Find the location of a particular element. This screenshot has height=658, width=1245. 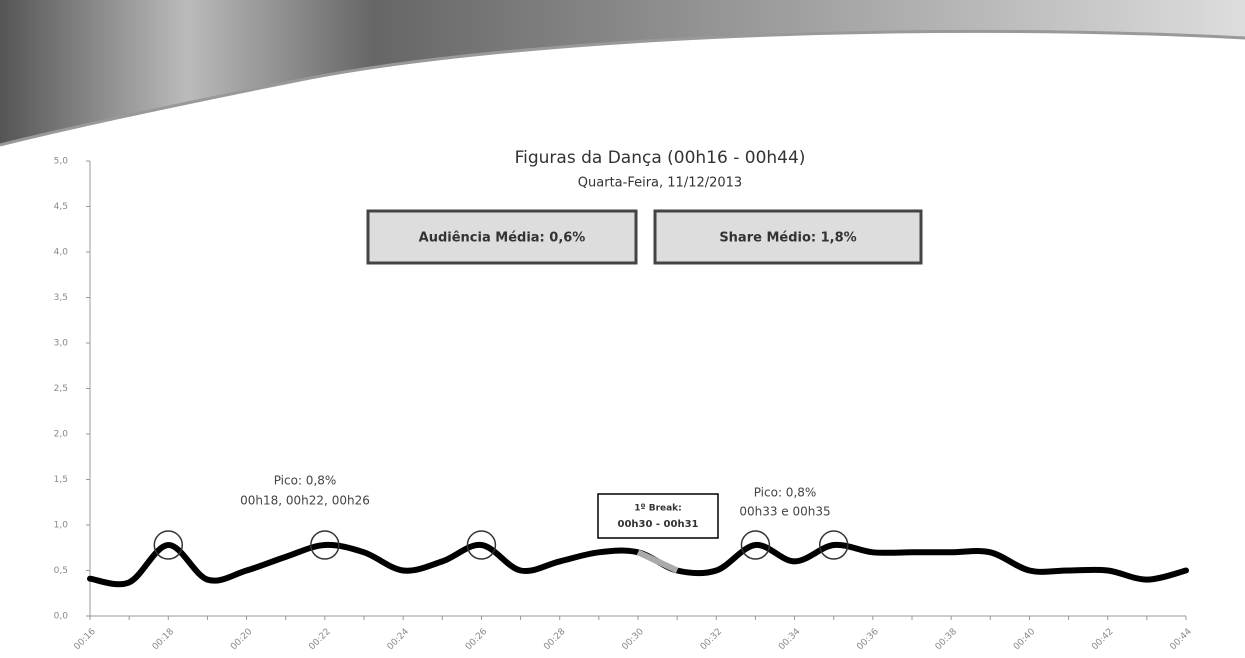

x-tick-label: 00:38 is located at coordinates (947, 640).